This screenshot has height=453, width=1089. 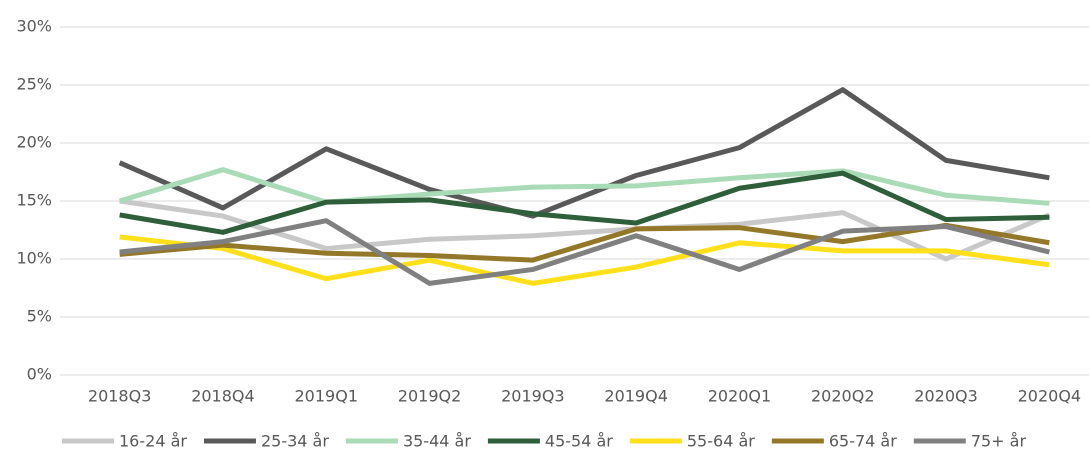 What do you see at coordinates (437, 441) in the screenshot?
I see `legend-label: 35-44 år` at bounding box center [437, 441].